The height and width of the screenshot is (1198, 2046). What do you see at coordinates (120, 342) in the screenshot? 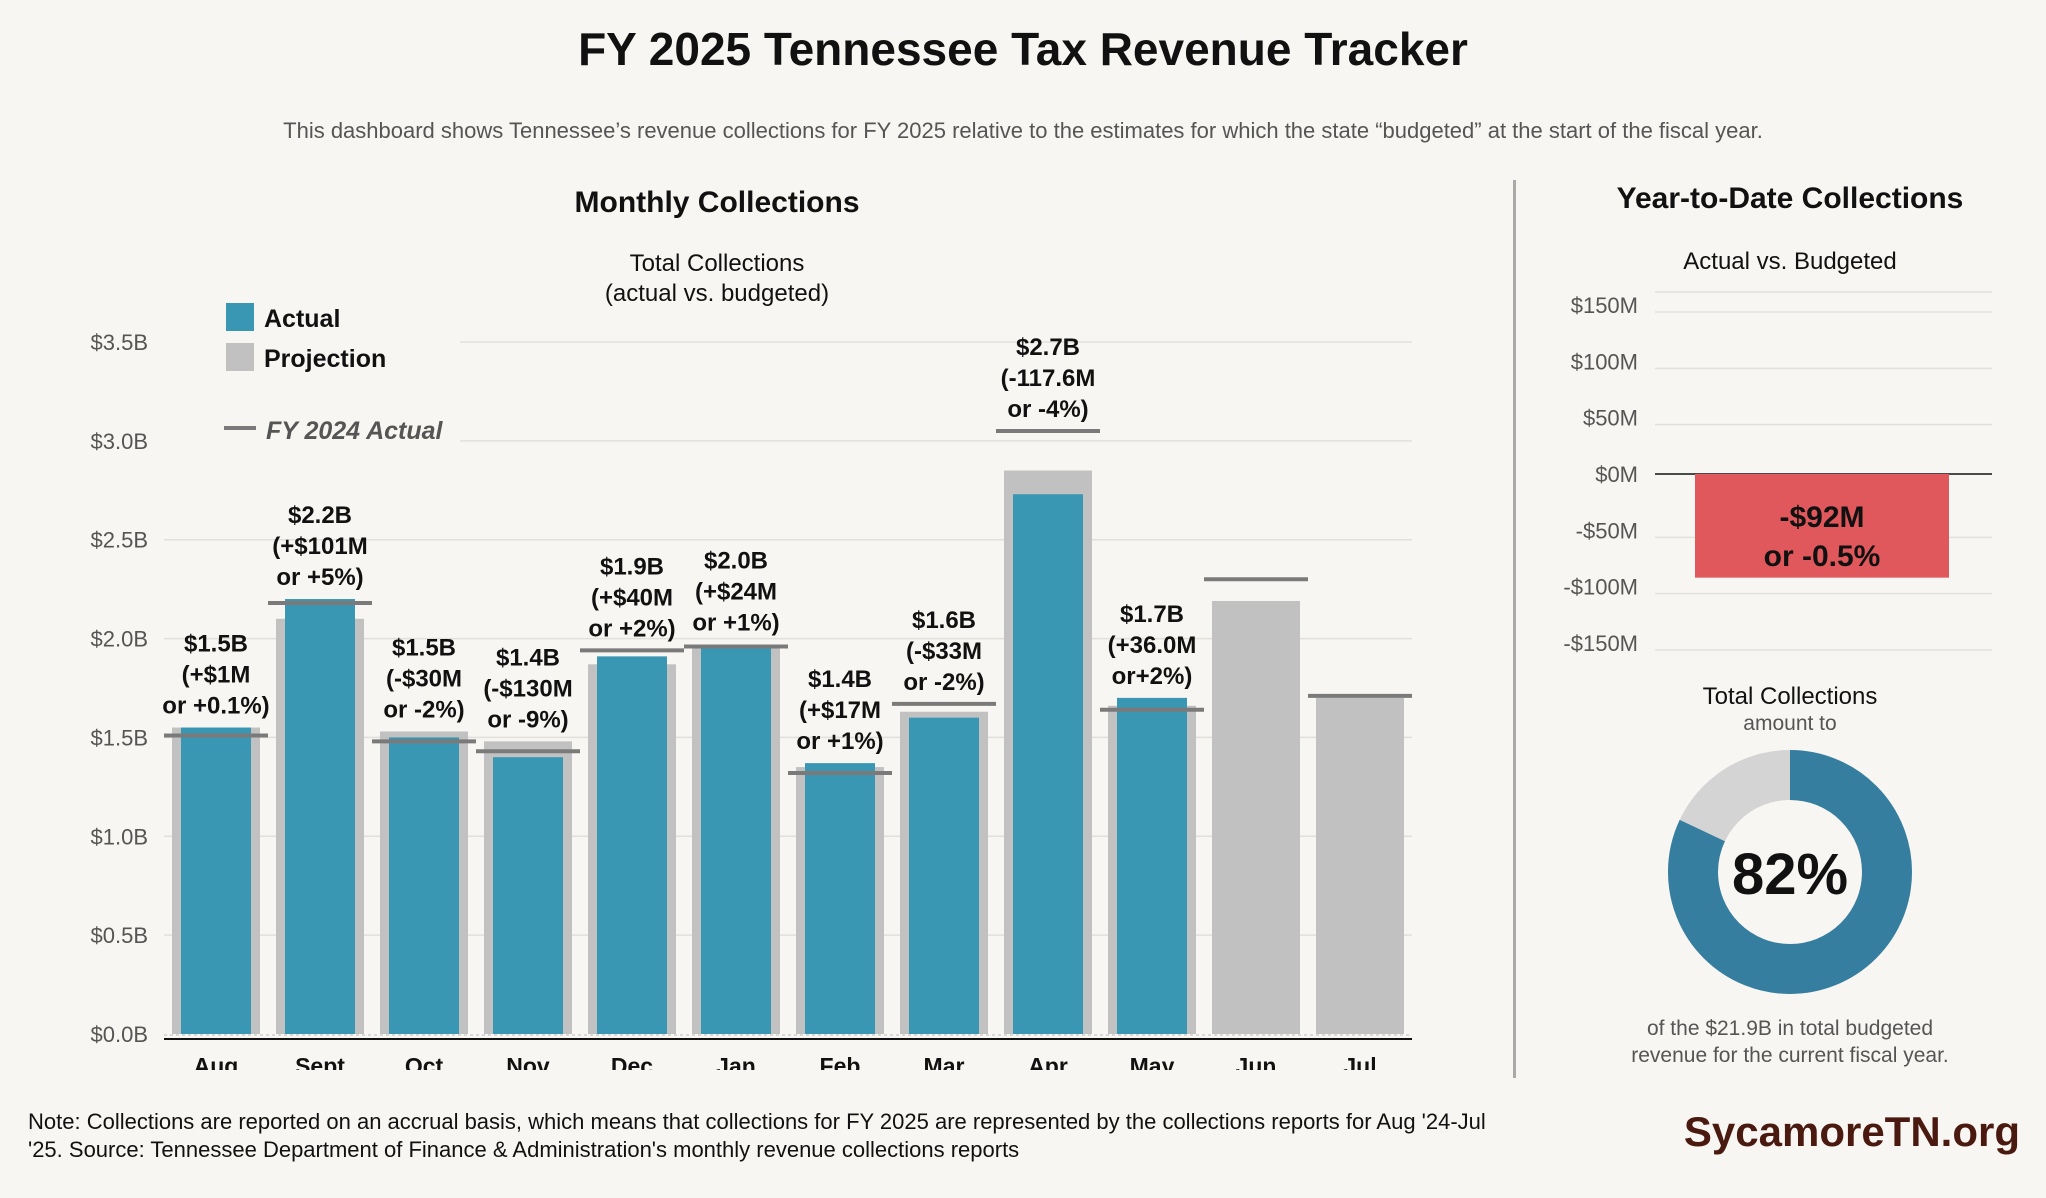
I see `y-tick-label: $3.5B` at bounding box center [120, 342].